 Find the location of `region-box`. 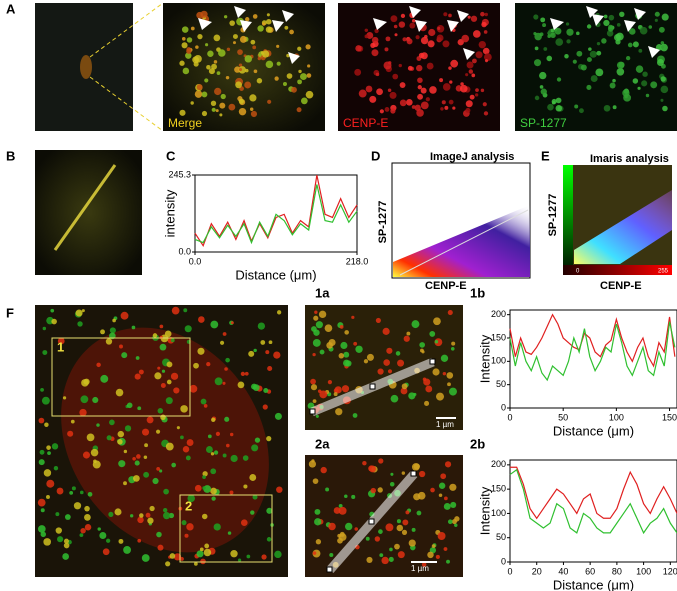

region-box is located at coordinates (121, 377).